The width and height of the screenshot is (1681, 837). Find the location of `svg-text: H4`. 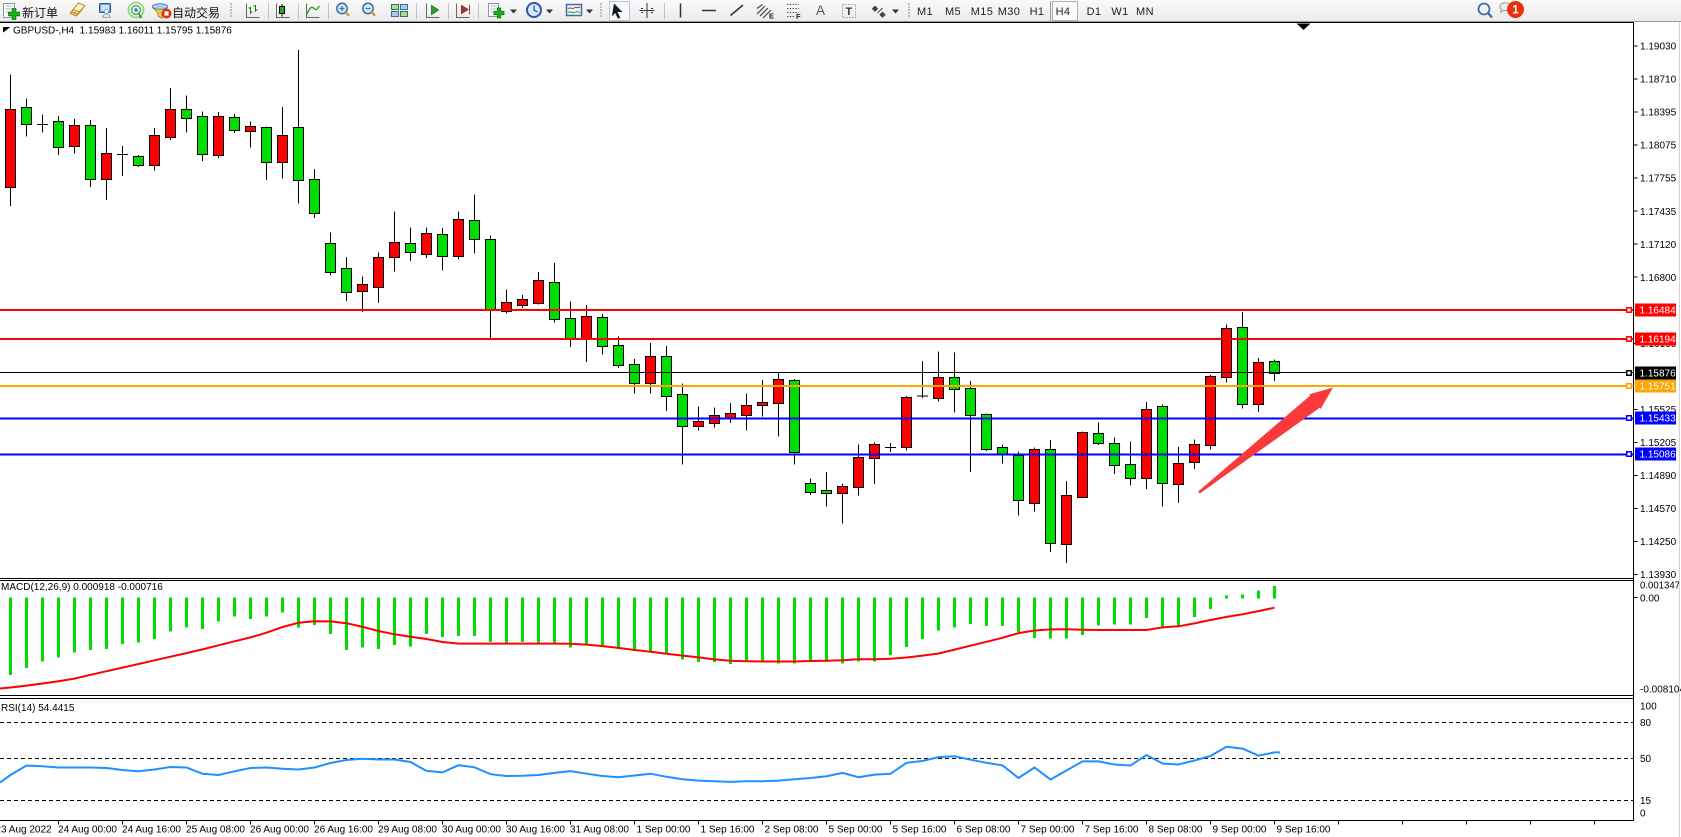

svg-text: H4 is located at coordinates (1063, 12).